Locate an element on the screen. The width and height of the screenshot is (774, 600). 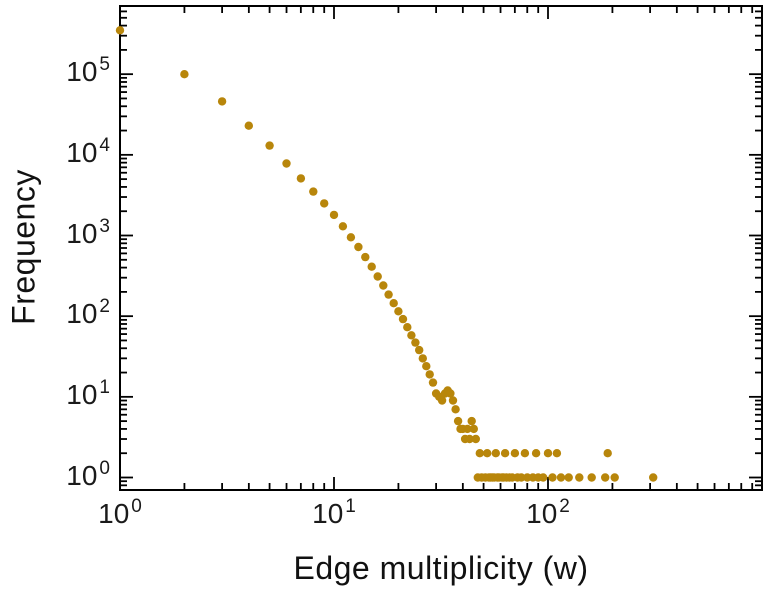
tick-exponent: 4 is located at coordinates (104, 145).